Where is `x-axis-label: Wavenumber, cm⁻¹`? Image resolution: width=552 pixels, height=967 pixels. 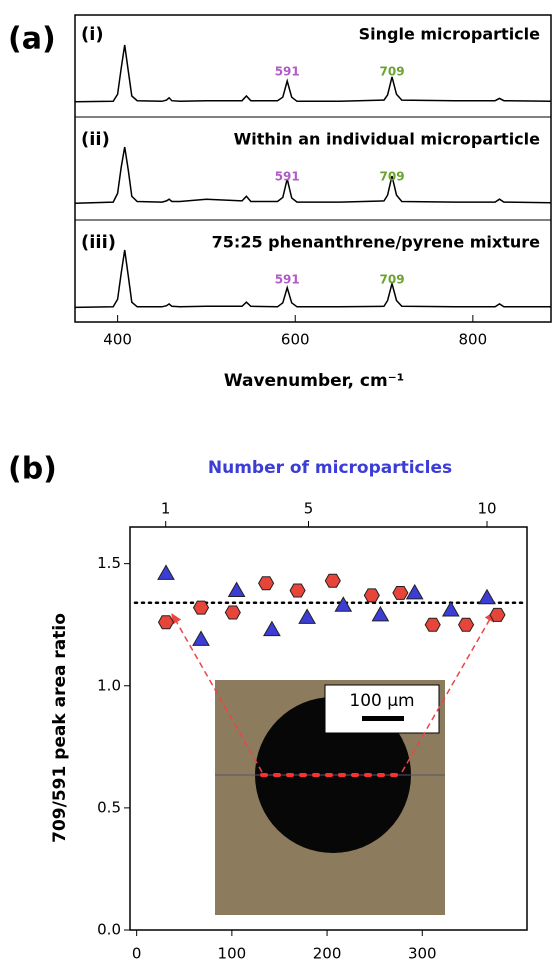 x-axis-label: Wavenumber, cm⁻¹ is located at coordinates (314, 381).